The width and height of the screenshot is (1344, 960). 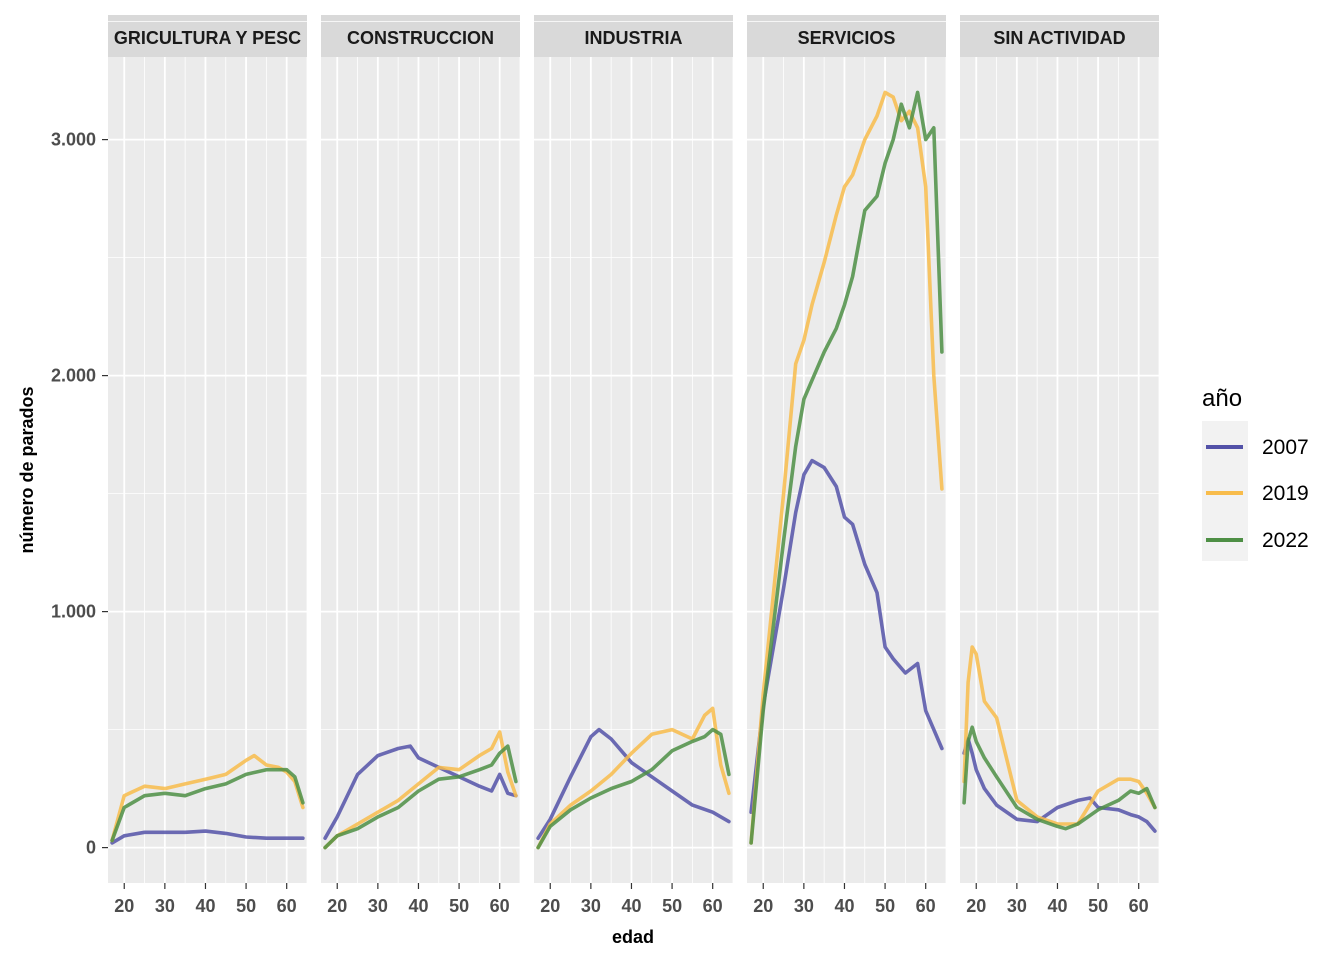 I want to click on y-tick-label: 0, so click(x=91, y=848).